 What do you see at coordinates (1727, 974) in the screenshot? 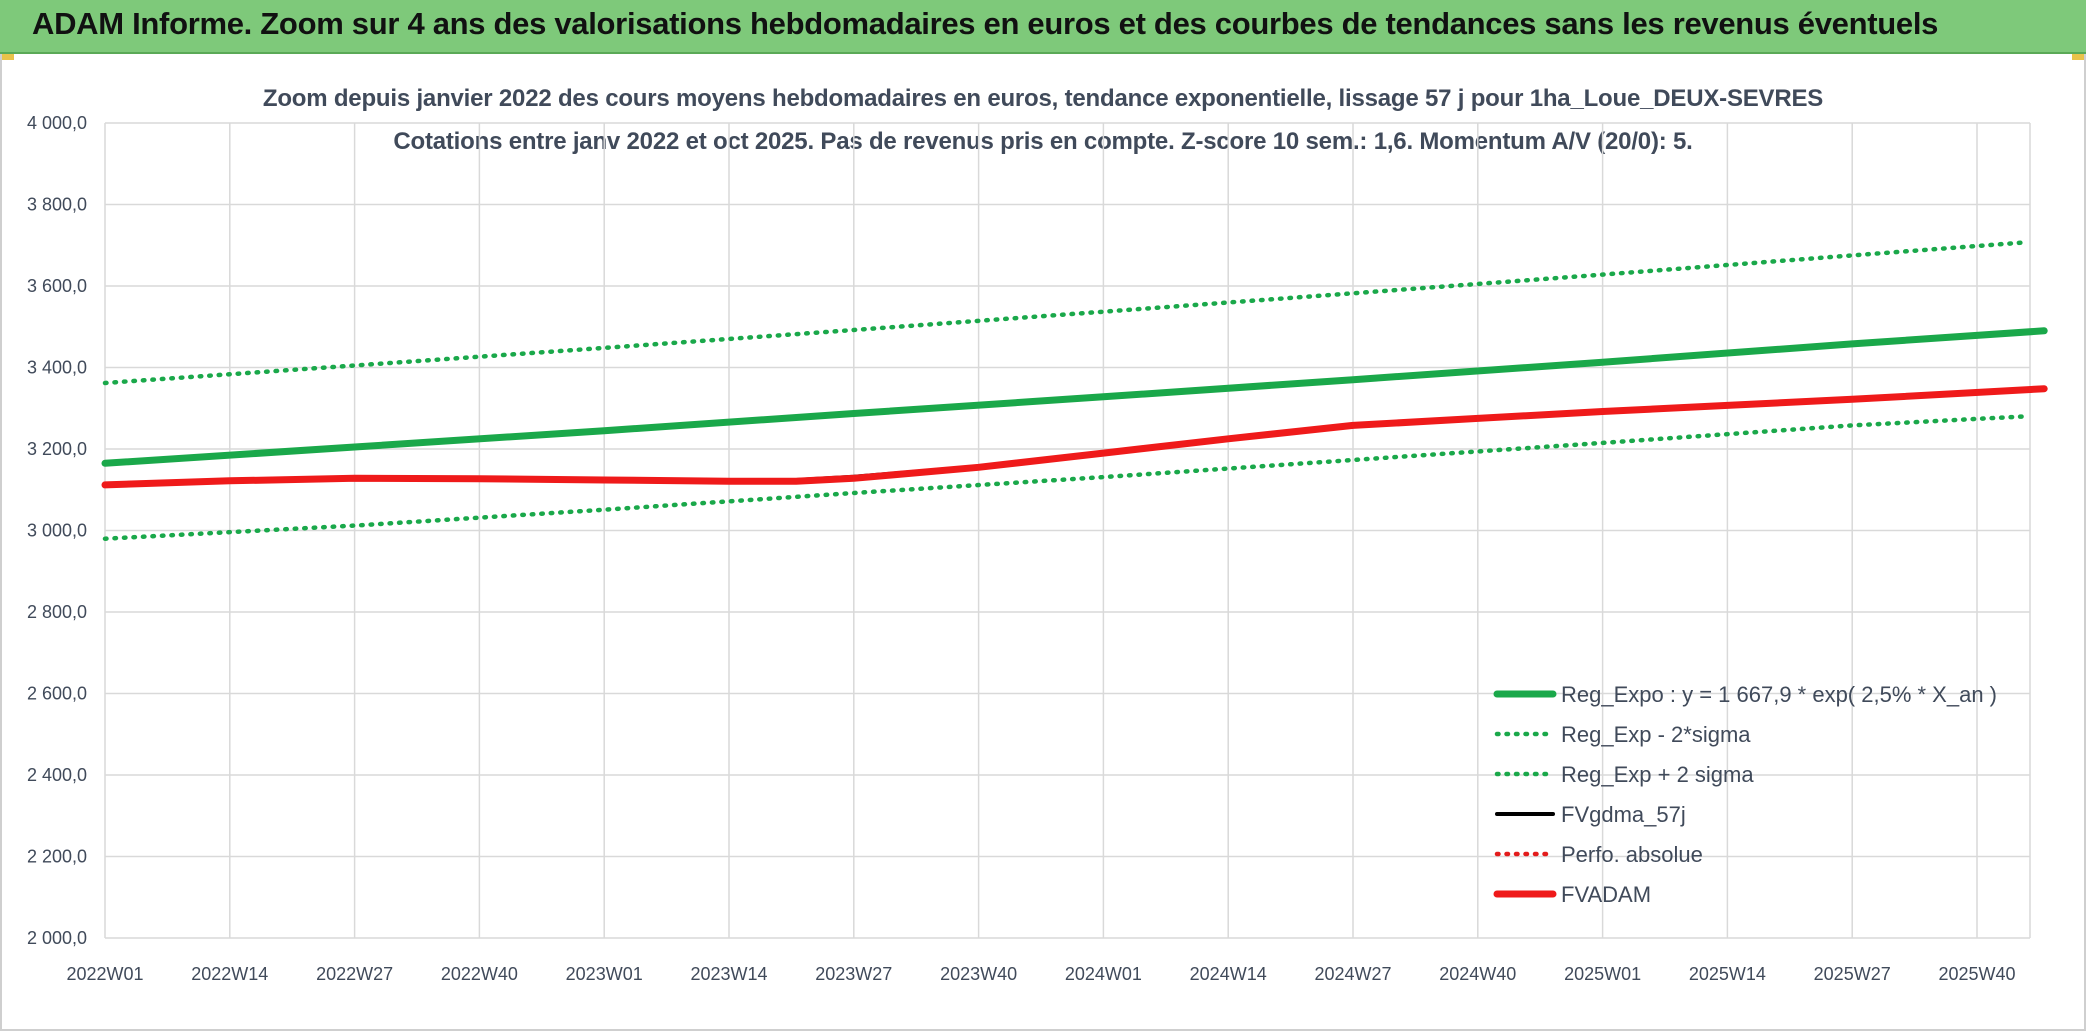
I see `x-tick-label: 2025W14` at bounding box center [1727, 974].